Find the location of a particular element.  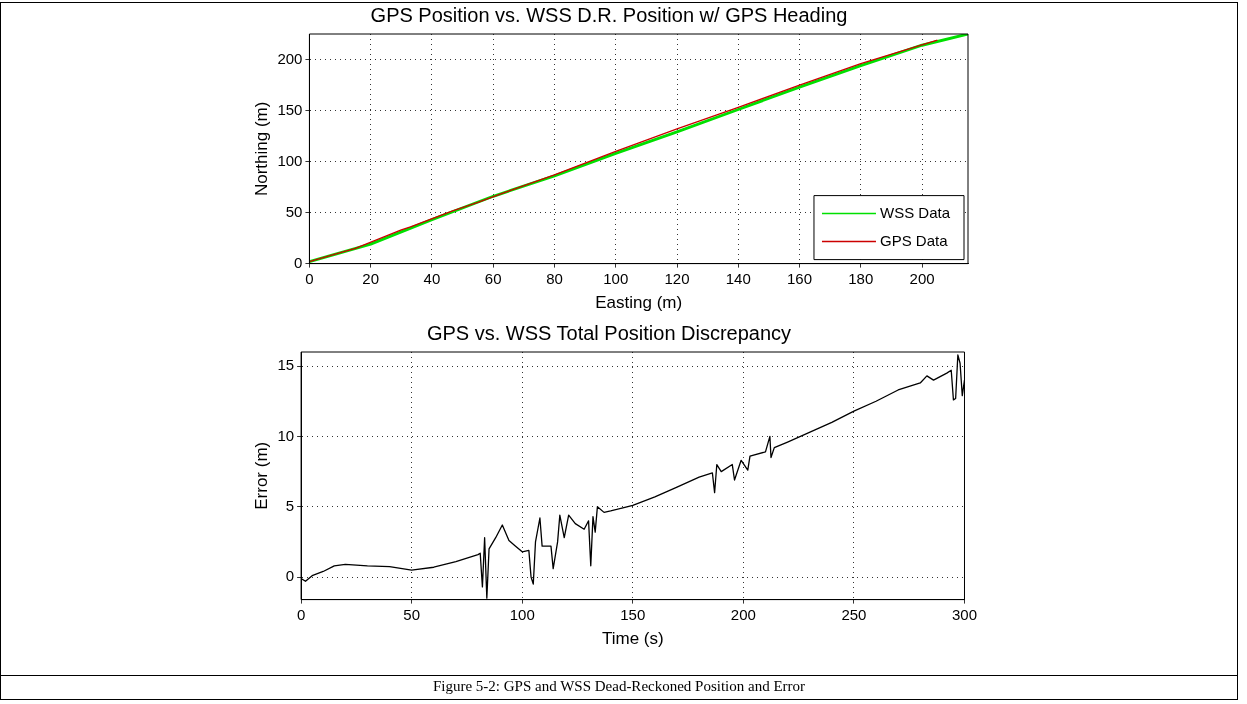

x-tick-label: 250 is located at coordinates (854, 614).